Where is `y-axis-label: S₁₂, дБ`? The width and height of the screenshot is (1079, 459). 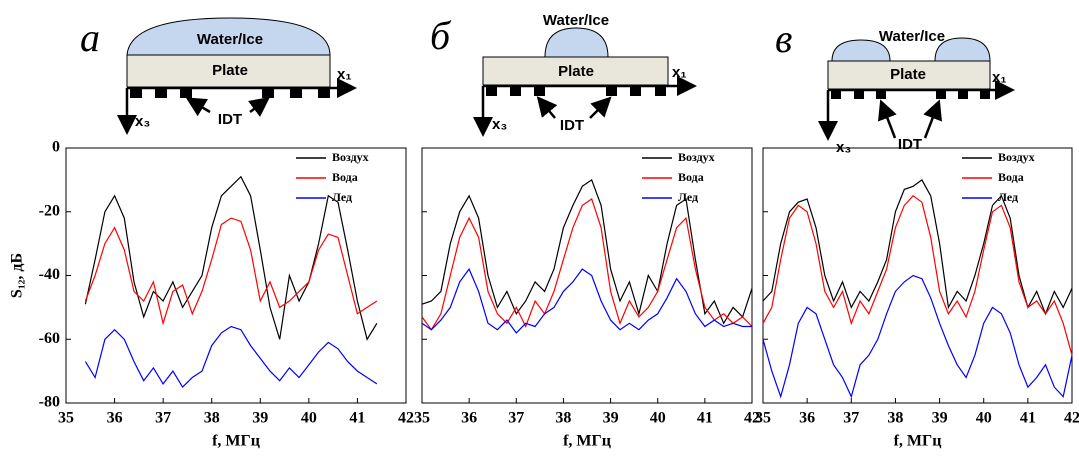
y-axis-label: S₁₂, дБ is located at coordinates (17, 275).